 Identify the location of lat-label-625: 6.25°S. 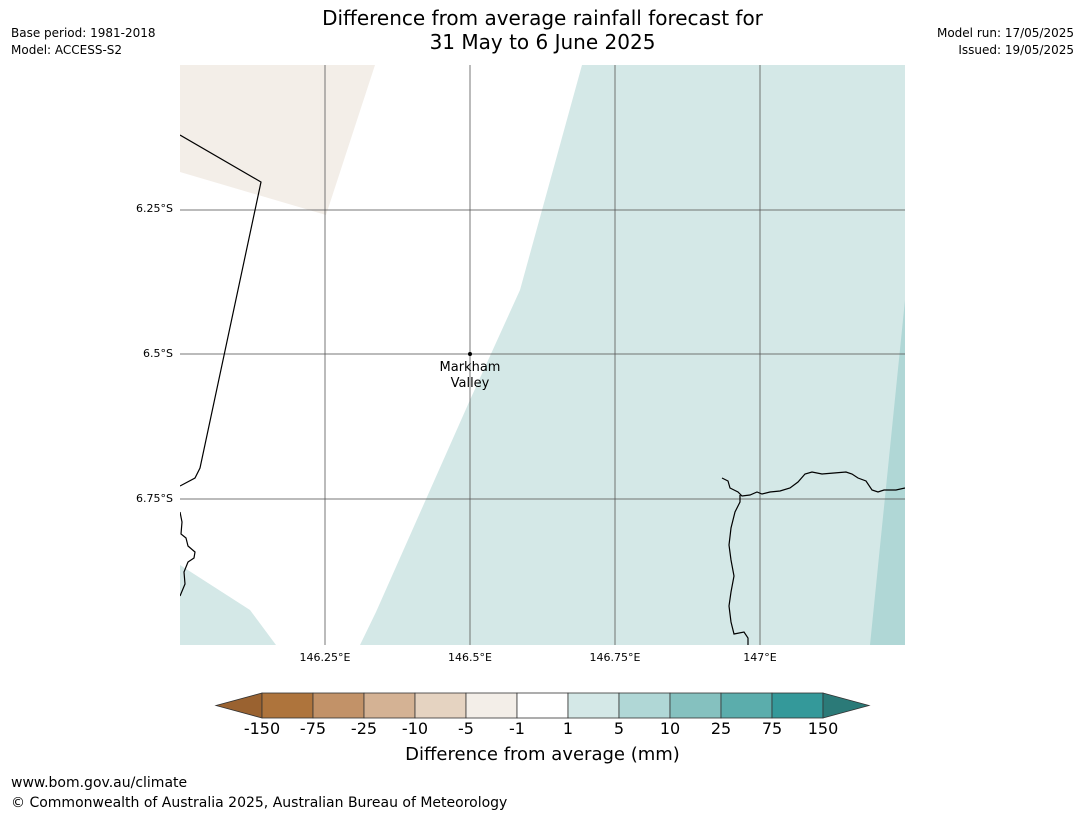
(154, 208).